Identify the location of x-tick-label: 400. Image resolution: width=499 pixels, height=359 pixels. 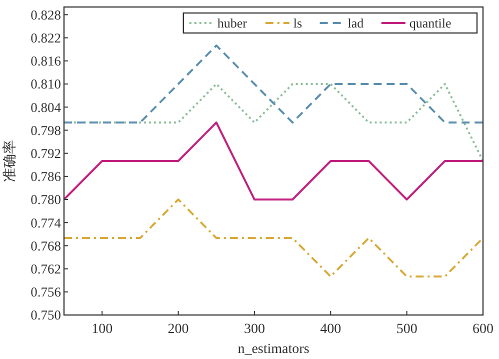
(331, 329).